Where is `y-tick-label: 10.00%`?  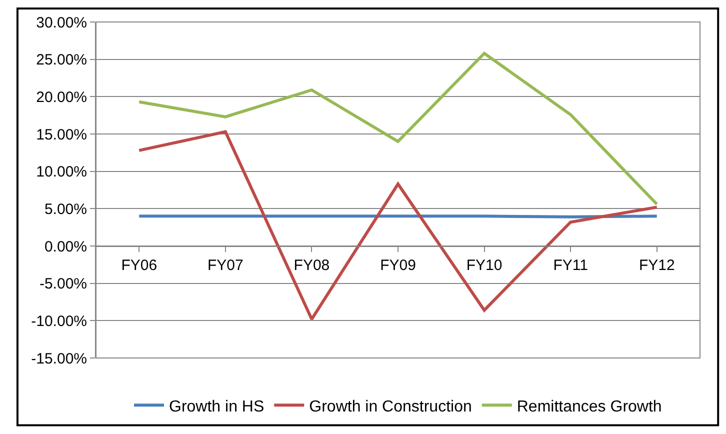
y-tick-label: 10.00% is located at coordinates (61, 172).